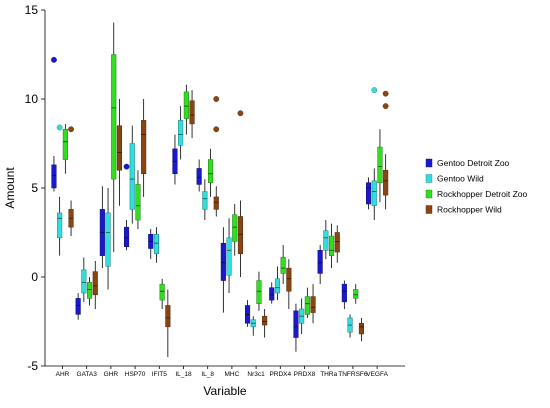 This screenshot has width=550, height=408. Describe the element at coordinates (377, 374) in the screenshot. I see `x-tick-label: VEGFA` at that location.